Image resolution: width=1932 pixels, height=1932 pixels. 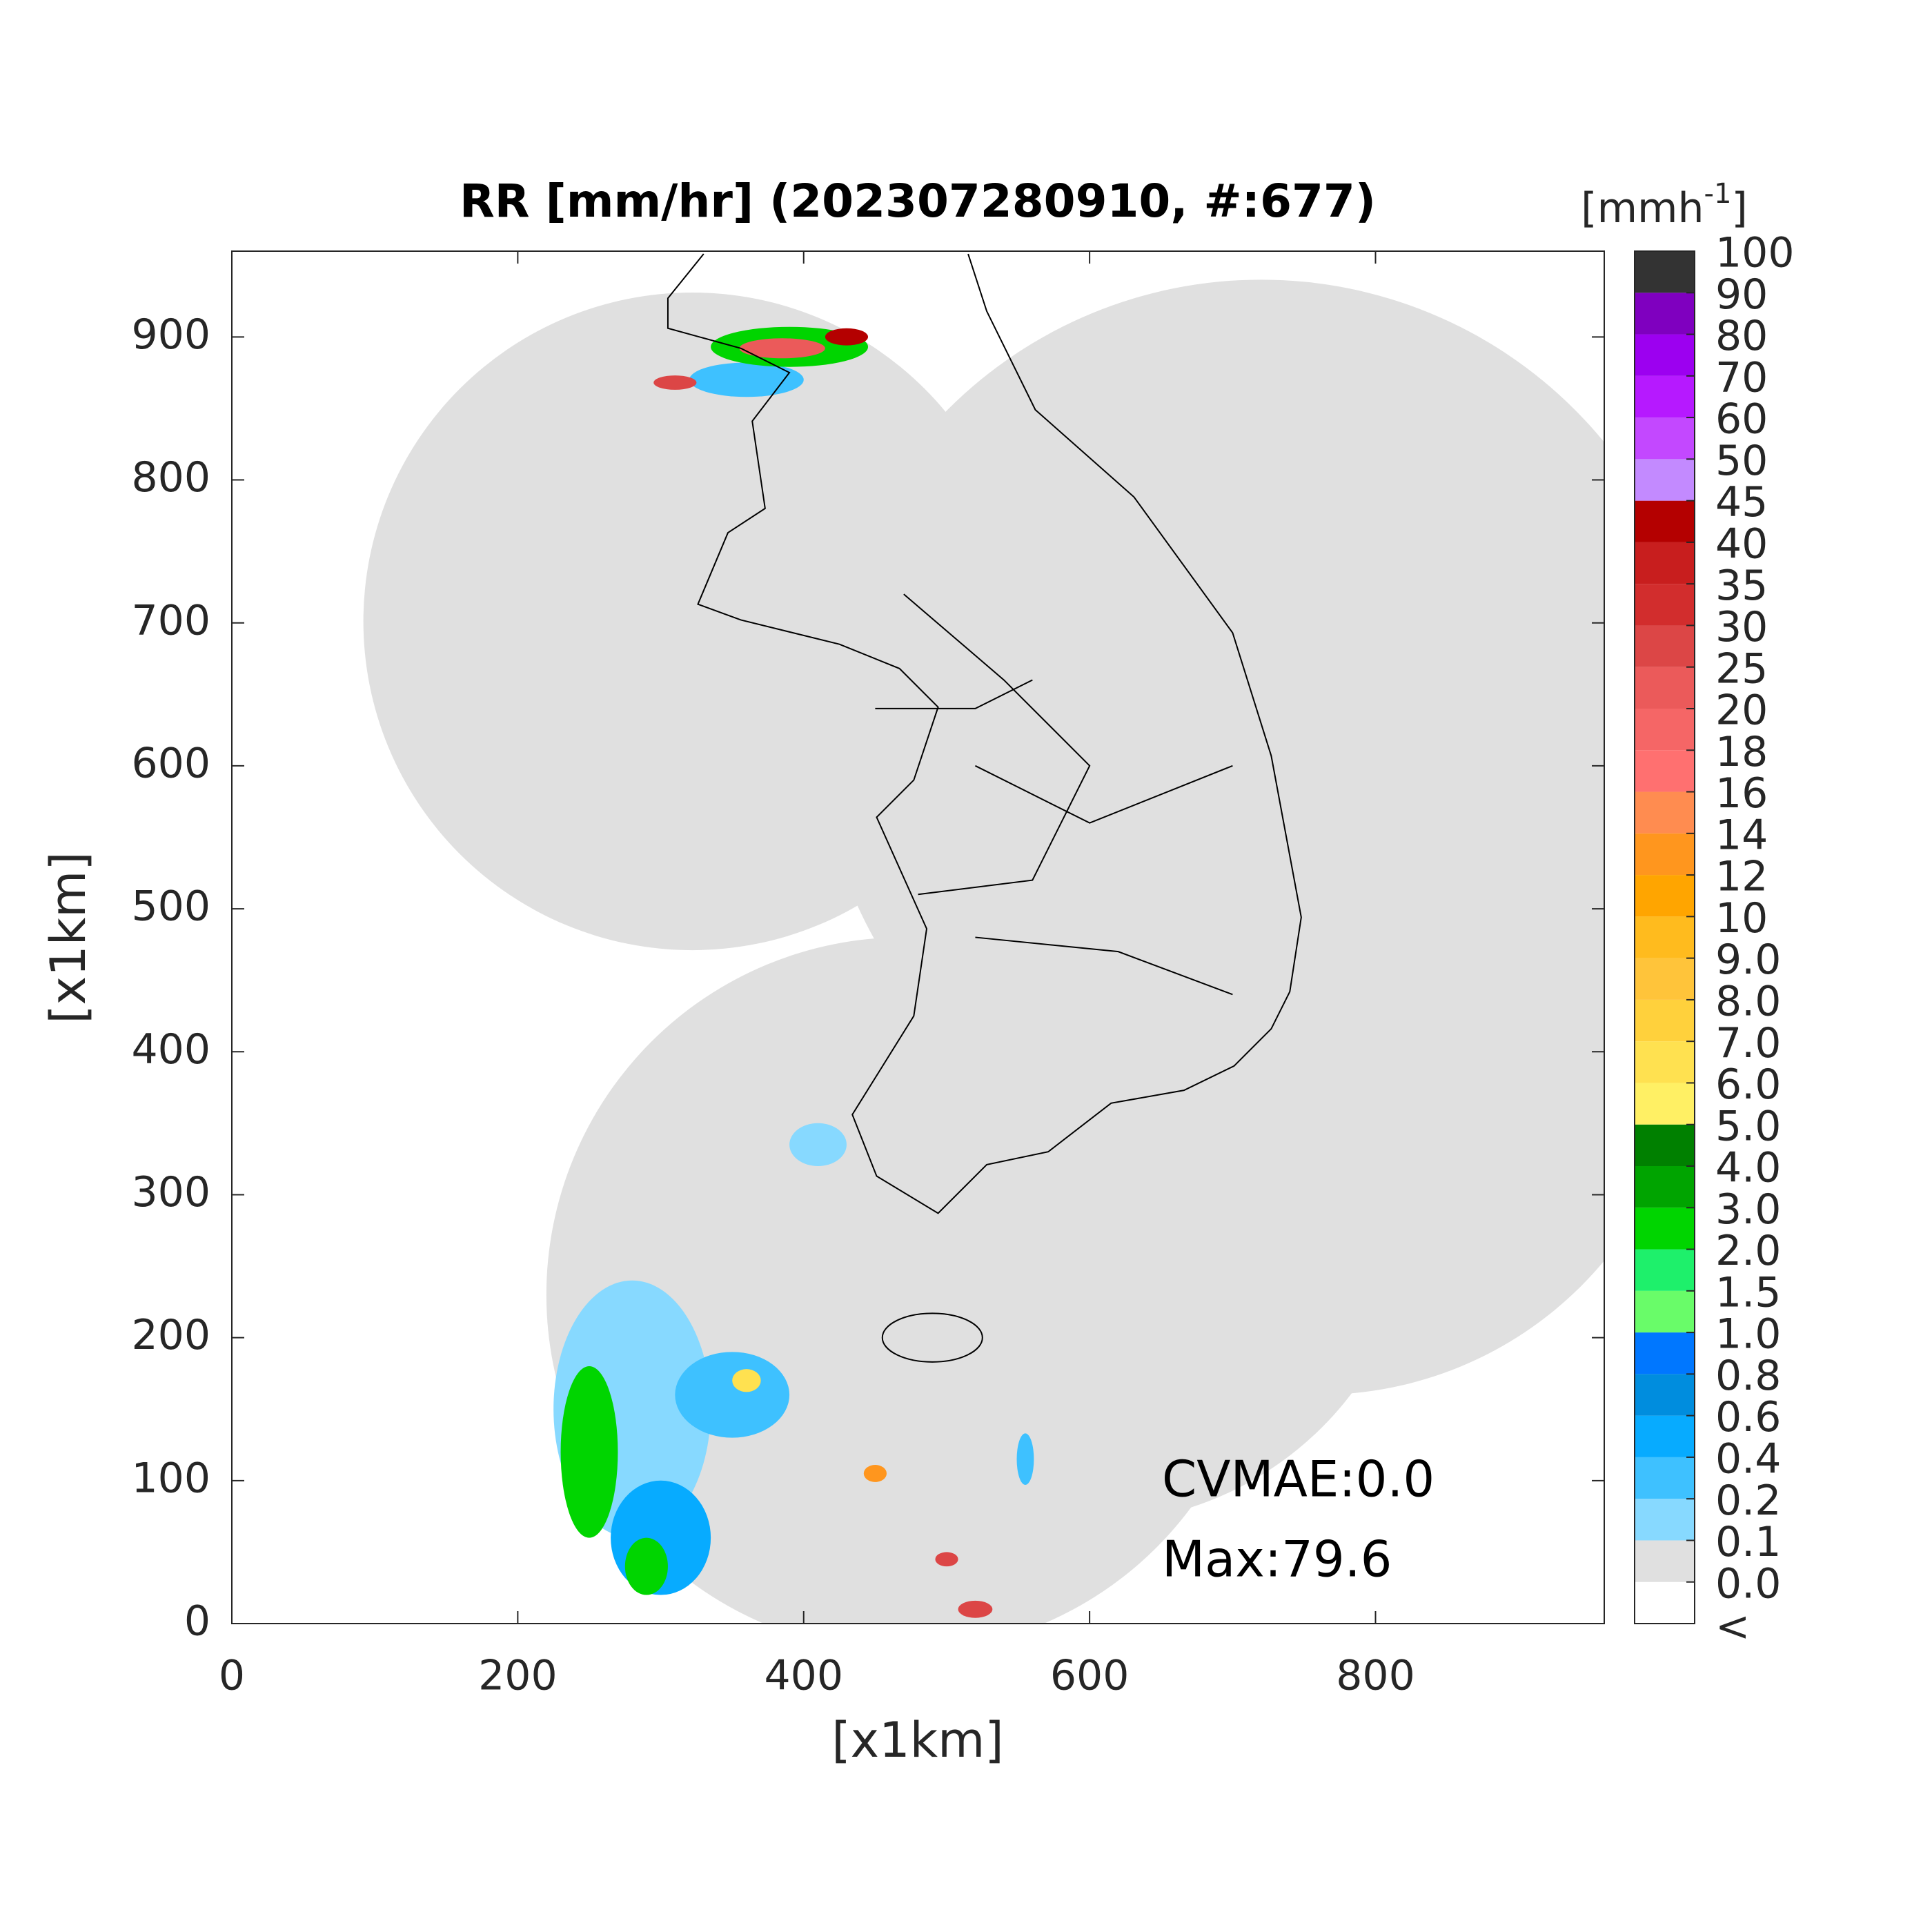 I want to click on y-axis-label: [x1km], so click(x=68, y=937).